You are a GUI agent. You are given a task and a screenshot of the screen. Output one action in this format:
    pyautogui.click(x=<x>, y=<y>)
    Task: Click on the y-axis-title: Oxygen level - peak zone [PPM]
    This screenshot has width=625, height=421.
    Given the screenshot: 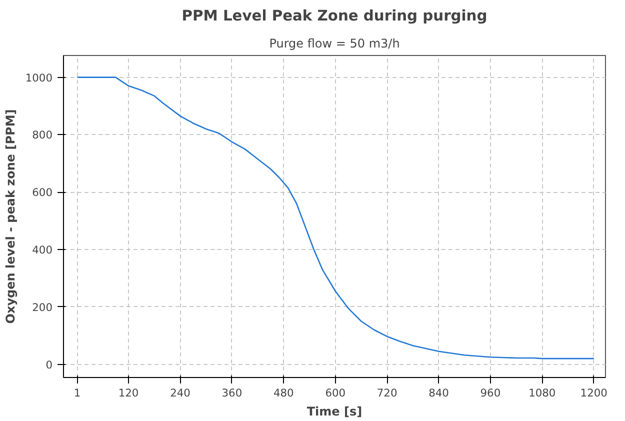 What is the action you would take?
    pyautogui.click(x=10, y=216)
    